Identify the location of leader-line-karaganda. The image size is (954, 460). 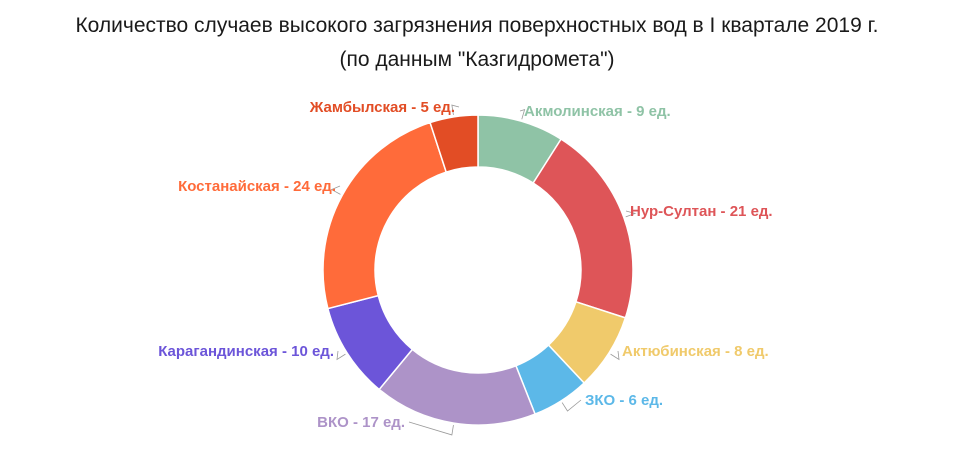
(341, 355).